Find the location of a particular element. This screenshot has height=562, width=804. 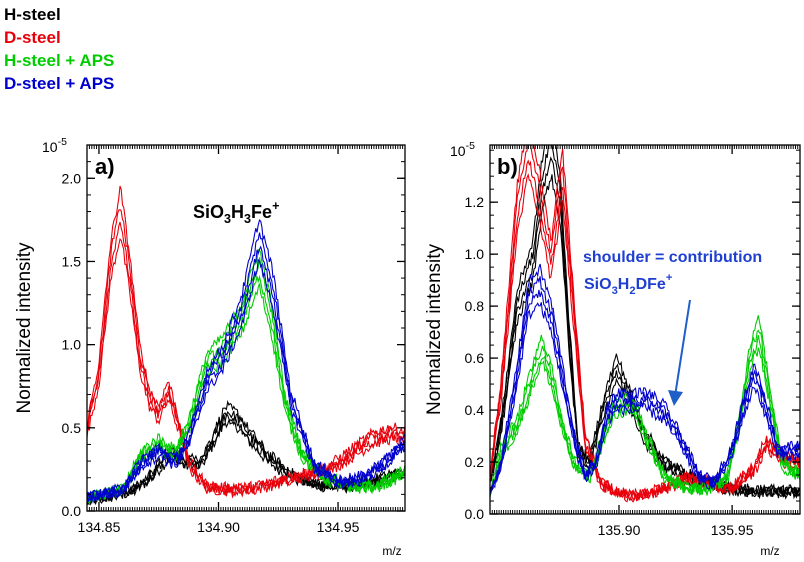

legend-entry-d-steel: D-steel is located at coordinates (32, 37).